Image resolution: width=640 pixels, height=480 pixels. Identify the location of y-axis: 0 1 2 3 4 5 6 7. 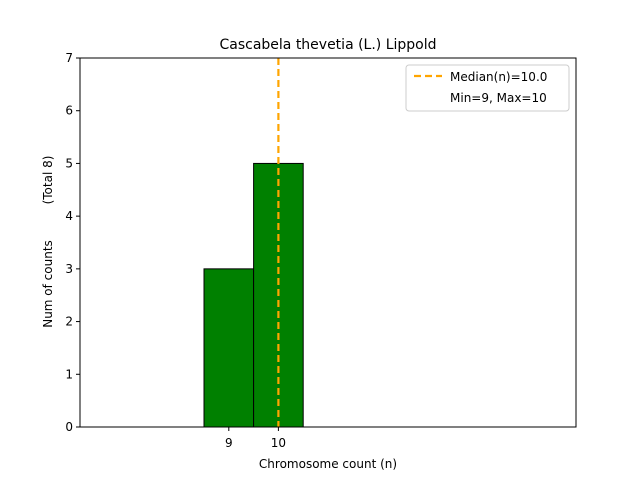
(72, 242).